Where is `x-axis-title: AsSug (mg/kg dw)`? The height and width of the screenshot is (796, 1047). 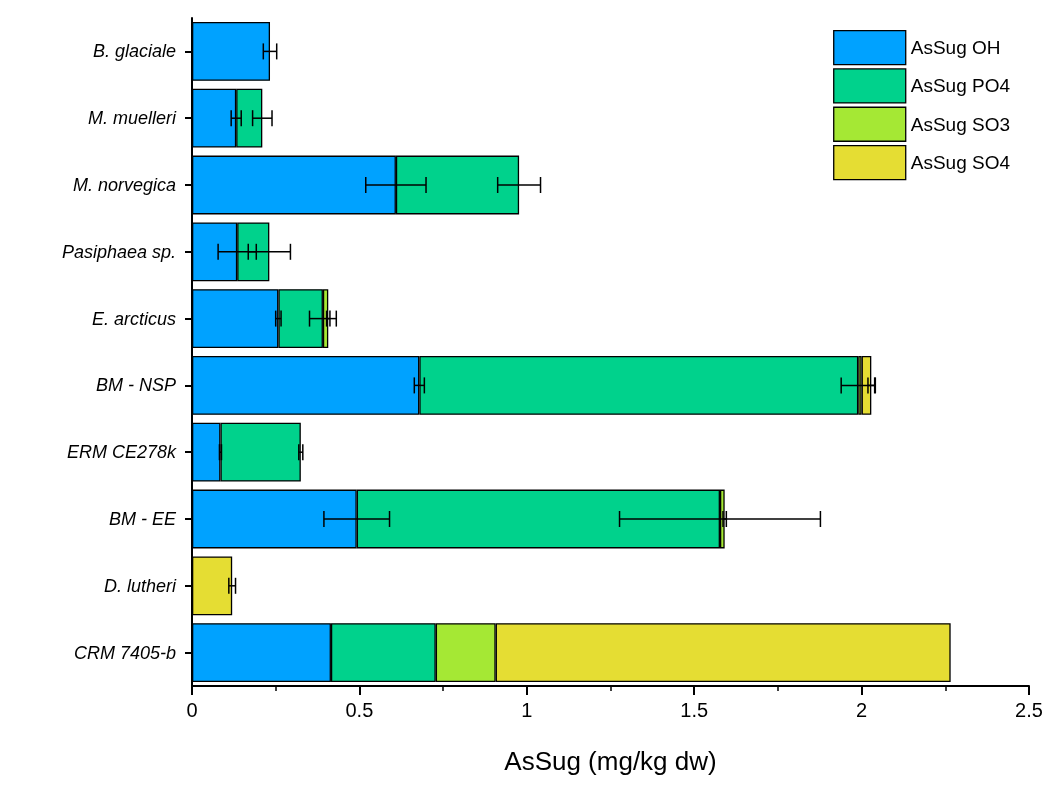 x-axis-title: AsSug (mg/kg dw) is located at coordinates (610, 761).